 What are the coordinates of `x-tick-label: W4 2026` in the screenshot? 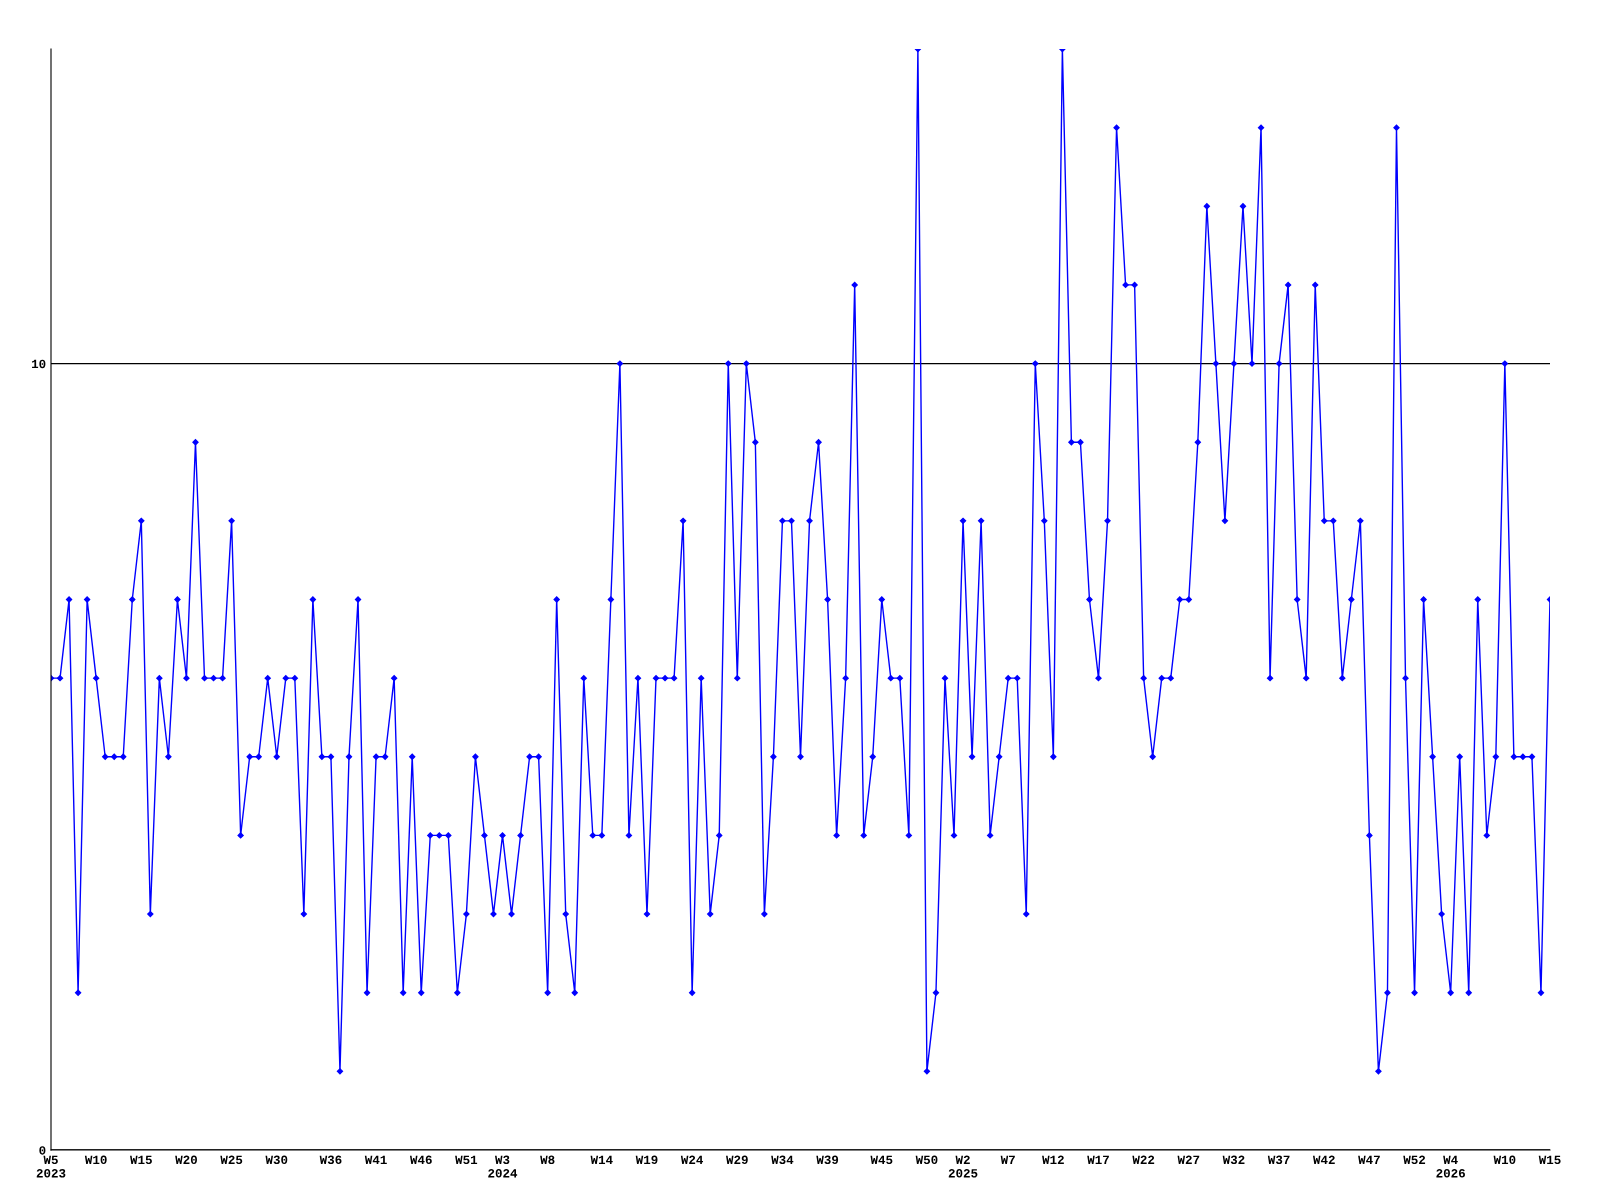 It's located at (1450, 1166).